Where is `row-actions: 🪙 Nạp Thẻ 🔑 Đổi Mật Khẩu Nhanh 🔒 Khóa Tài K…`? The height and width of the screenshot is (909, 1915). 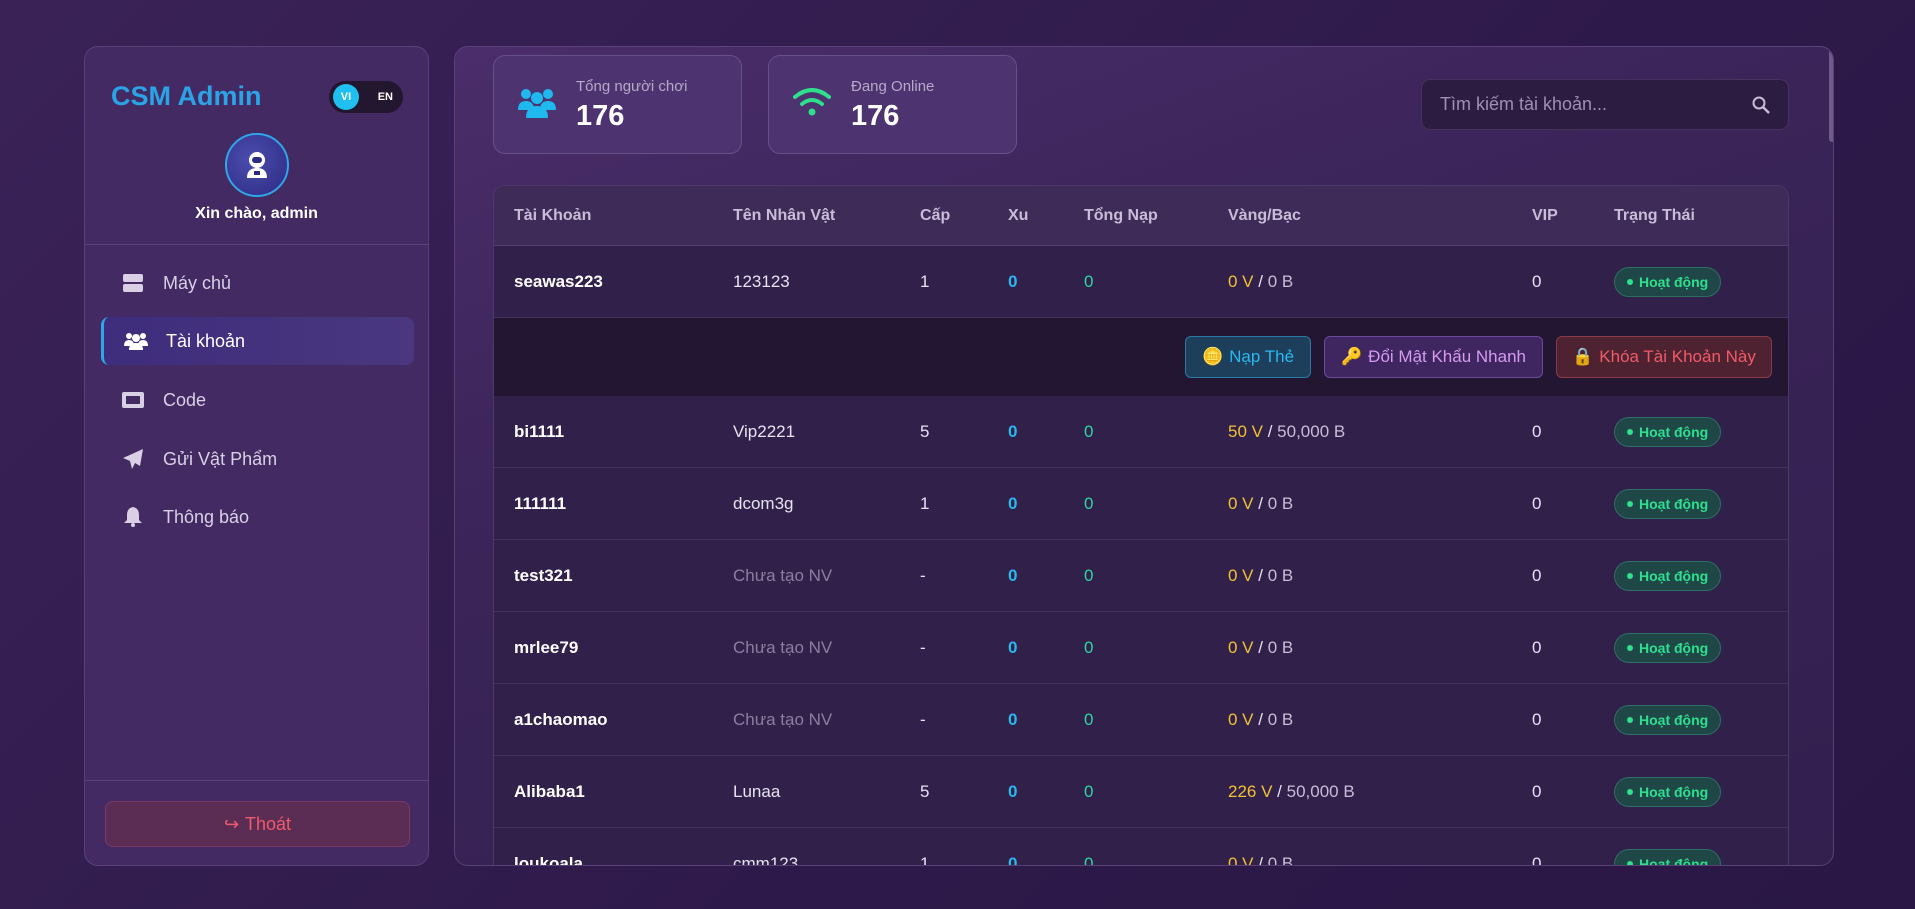 row-actions: 🪙 Nạp Thẻ 🔑 Đổi Mật Khẩu Nhanh 🔒 Khóa Tài K… is located at coordinates (1141, 357).